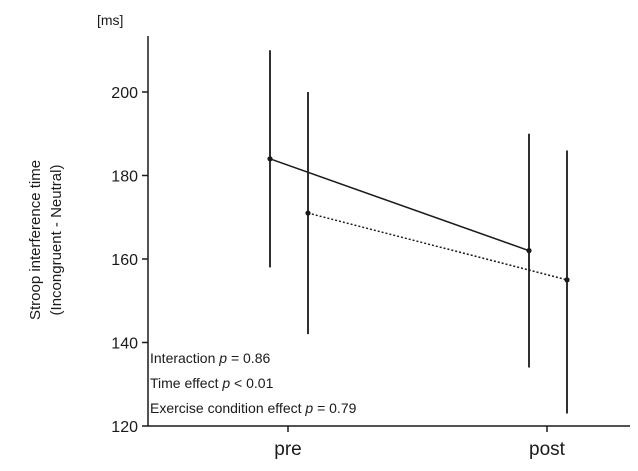  I want to click on y-tick-label-140: 140, so click(124, 344).